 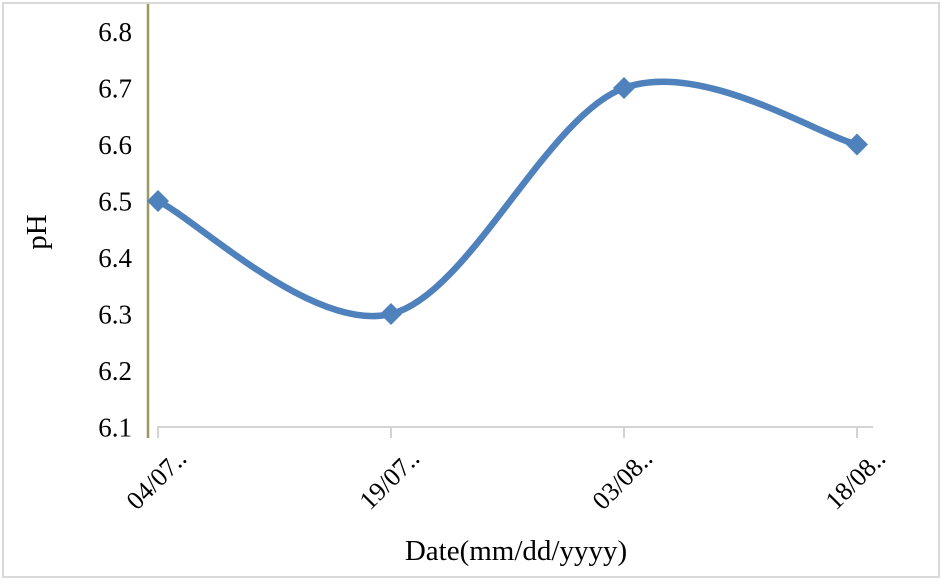 What do you see at coordinates (115, 145) in the screenshot?
I see `y-axis-tick-label: 6.6` at bounding box center [115, 145].